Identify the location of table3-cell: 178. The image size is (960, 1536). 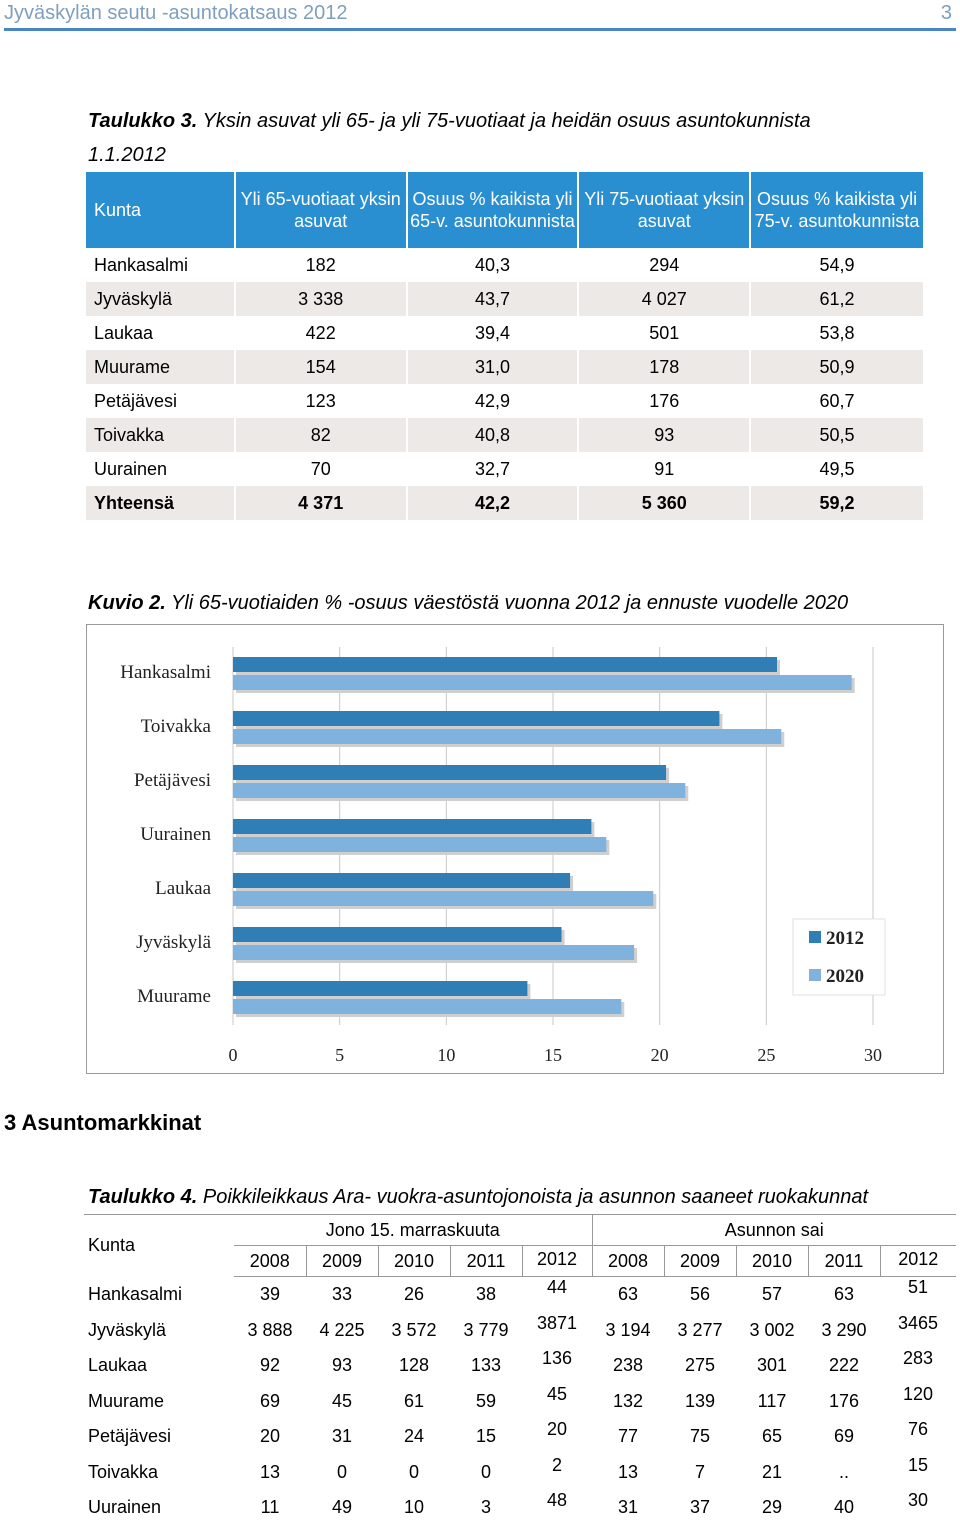
(664, 367).